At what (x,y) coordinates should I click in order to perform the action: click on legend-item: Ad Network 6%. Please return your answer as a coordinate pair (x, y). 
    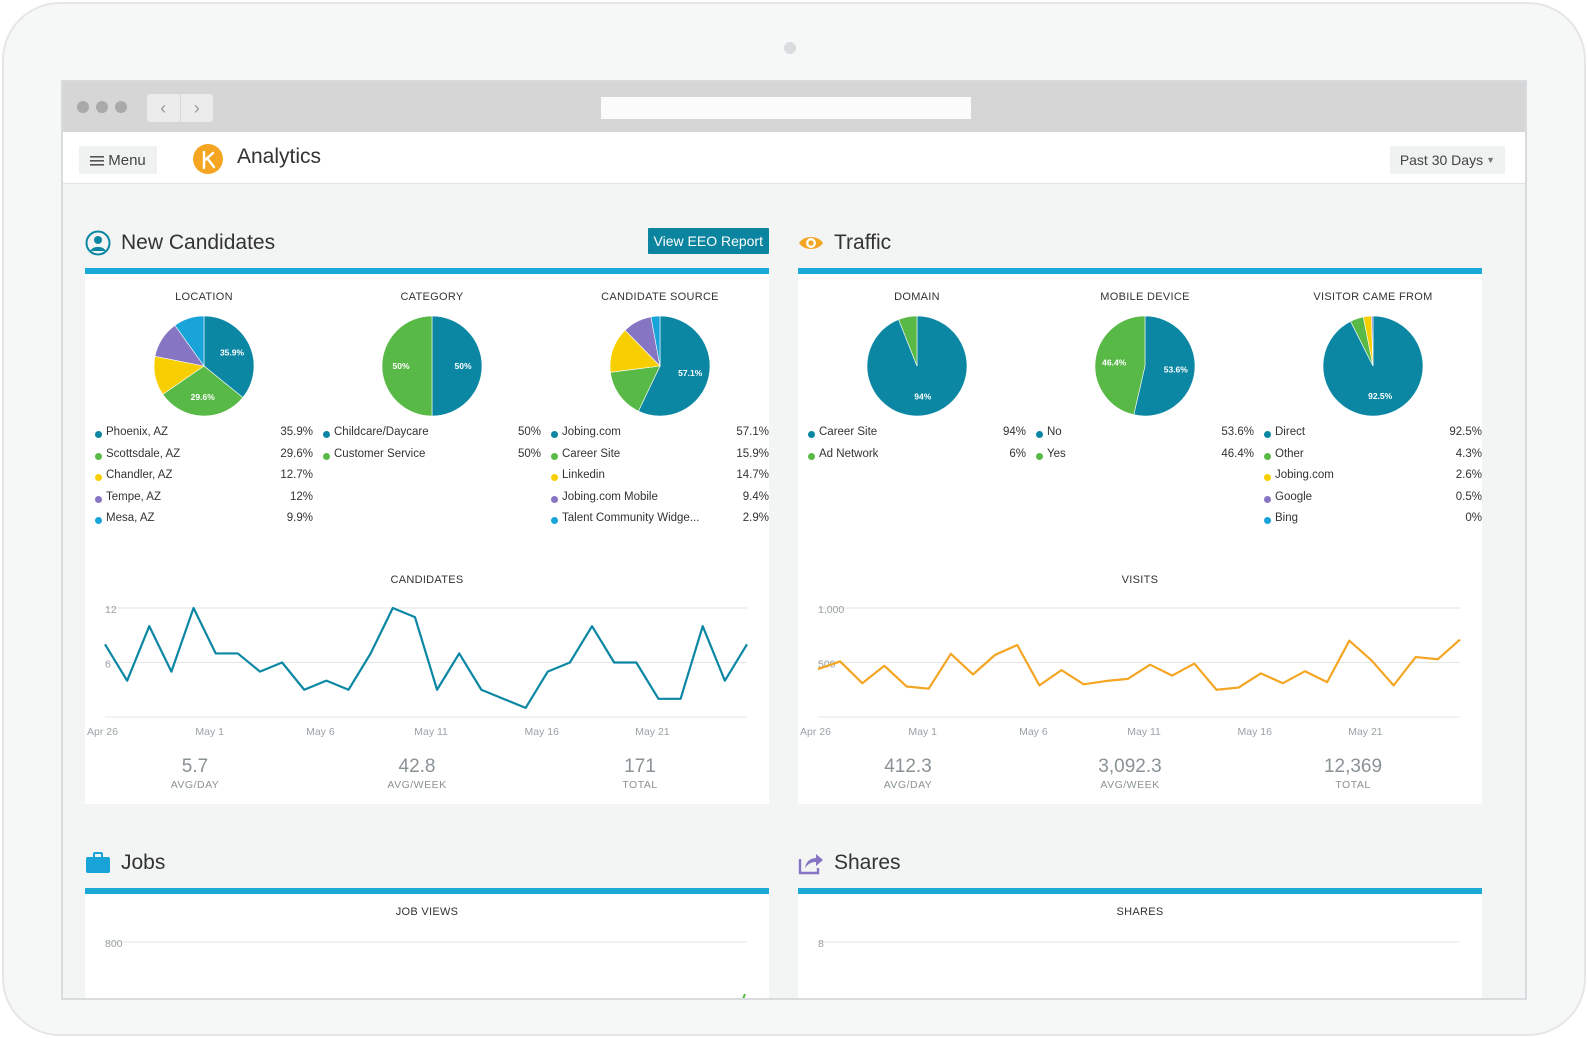
    Looking at the image, I should click on (917, 459).